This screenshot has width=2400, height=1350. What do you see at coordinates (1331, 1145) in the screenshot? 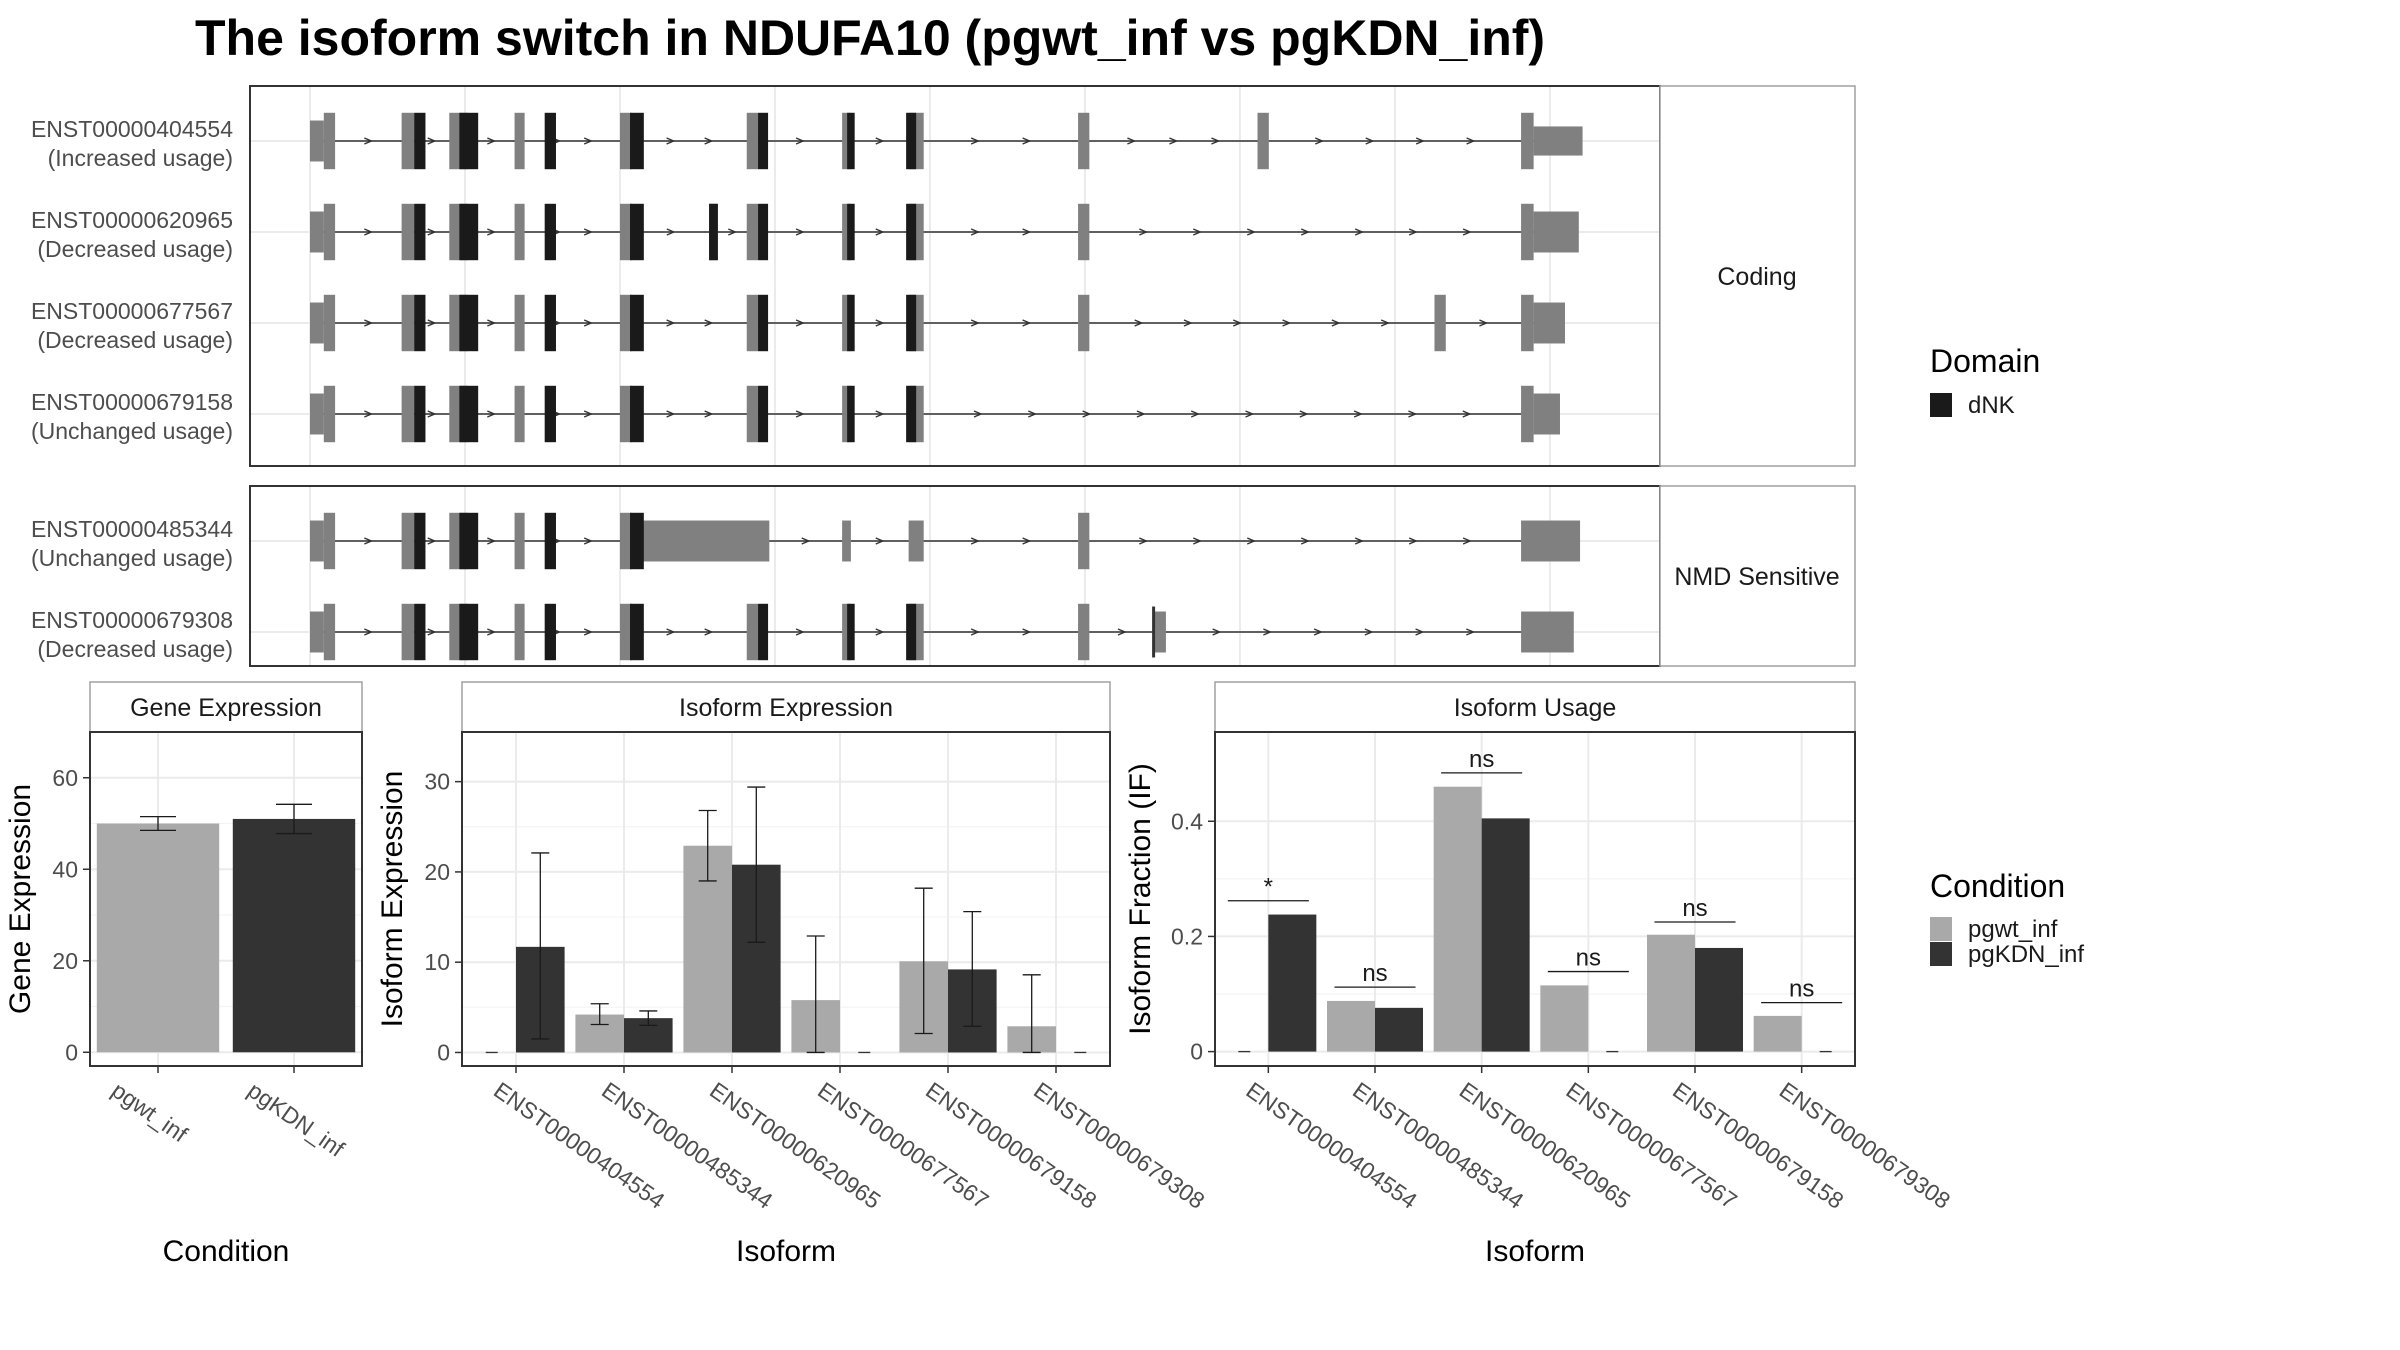
I see `x-tick-label: ENST00000404554` at bounding box center [1331, 1145].